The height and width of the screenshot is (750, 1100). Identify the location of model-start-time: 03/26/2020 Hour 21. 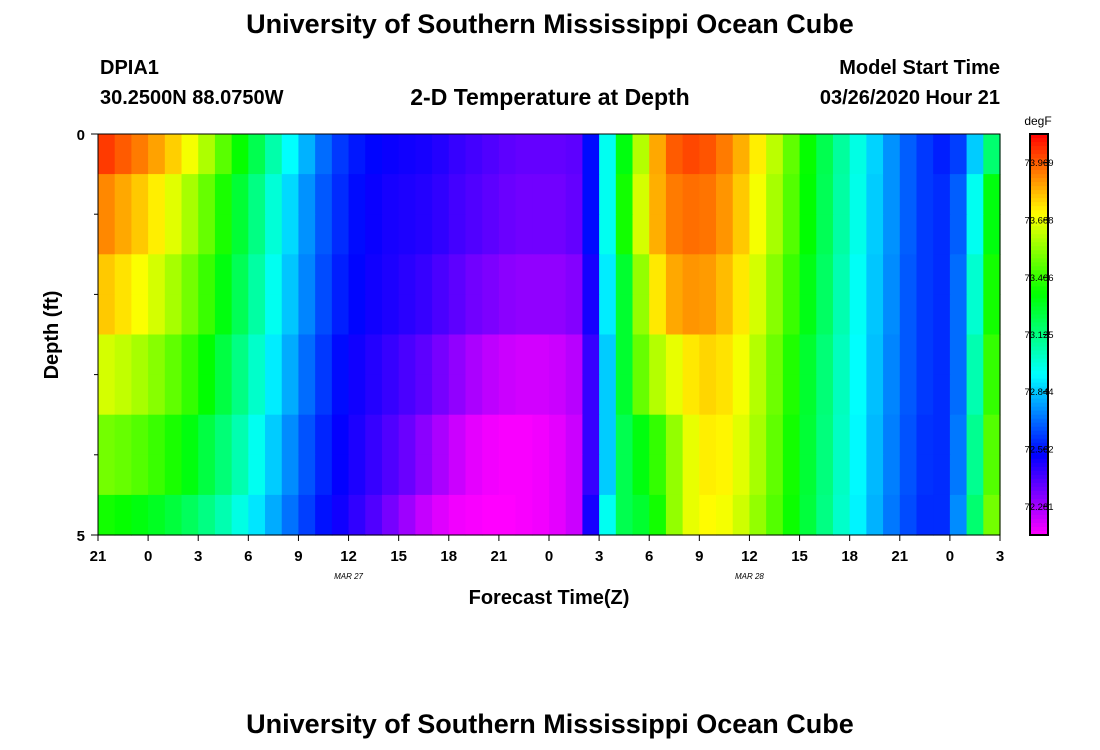
(909, 98).